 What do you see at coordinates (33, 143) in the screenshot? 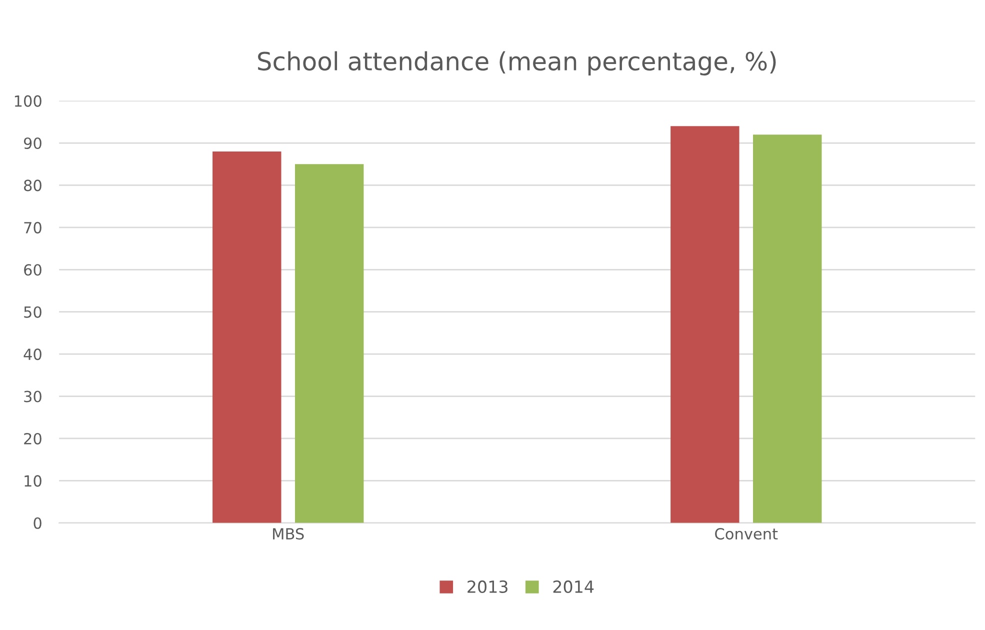
I see `y-tick-label: 90` at bounding box center [33, 143].